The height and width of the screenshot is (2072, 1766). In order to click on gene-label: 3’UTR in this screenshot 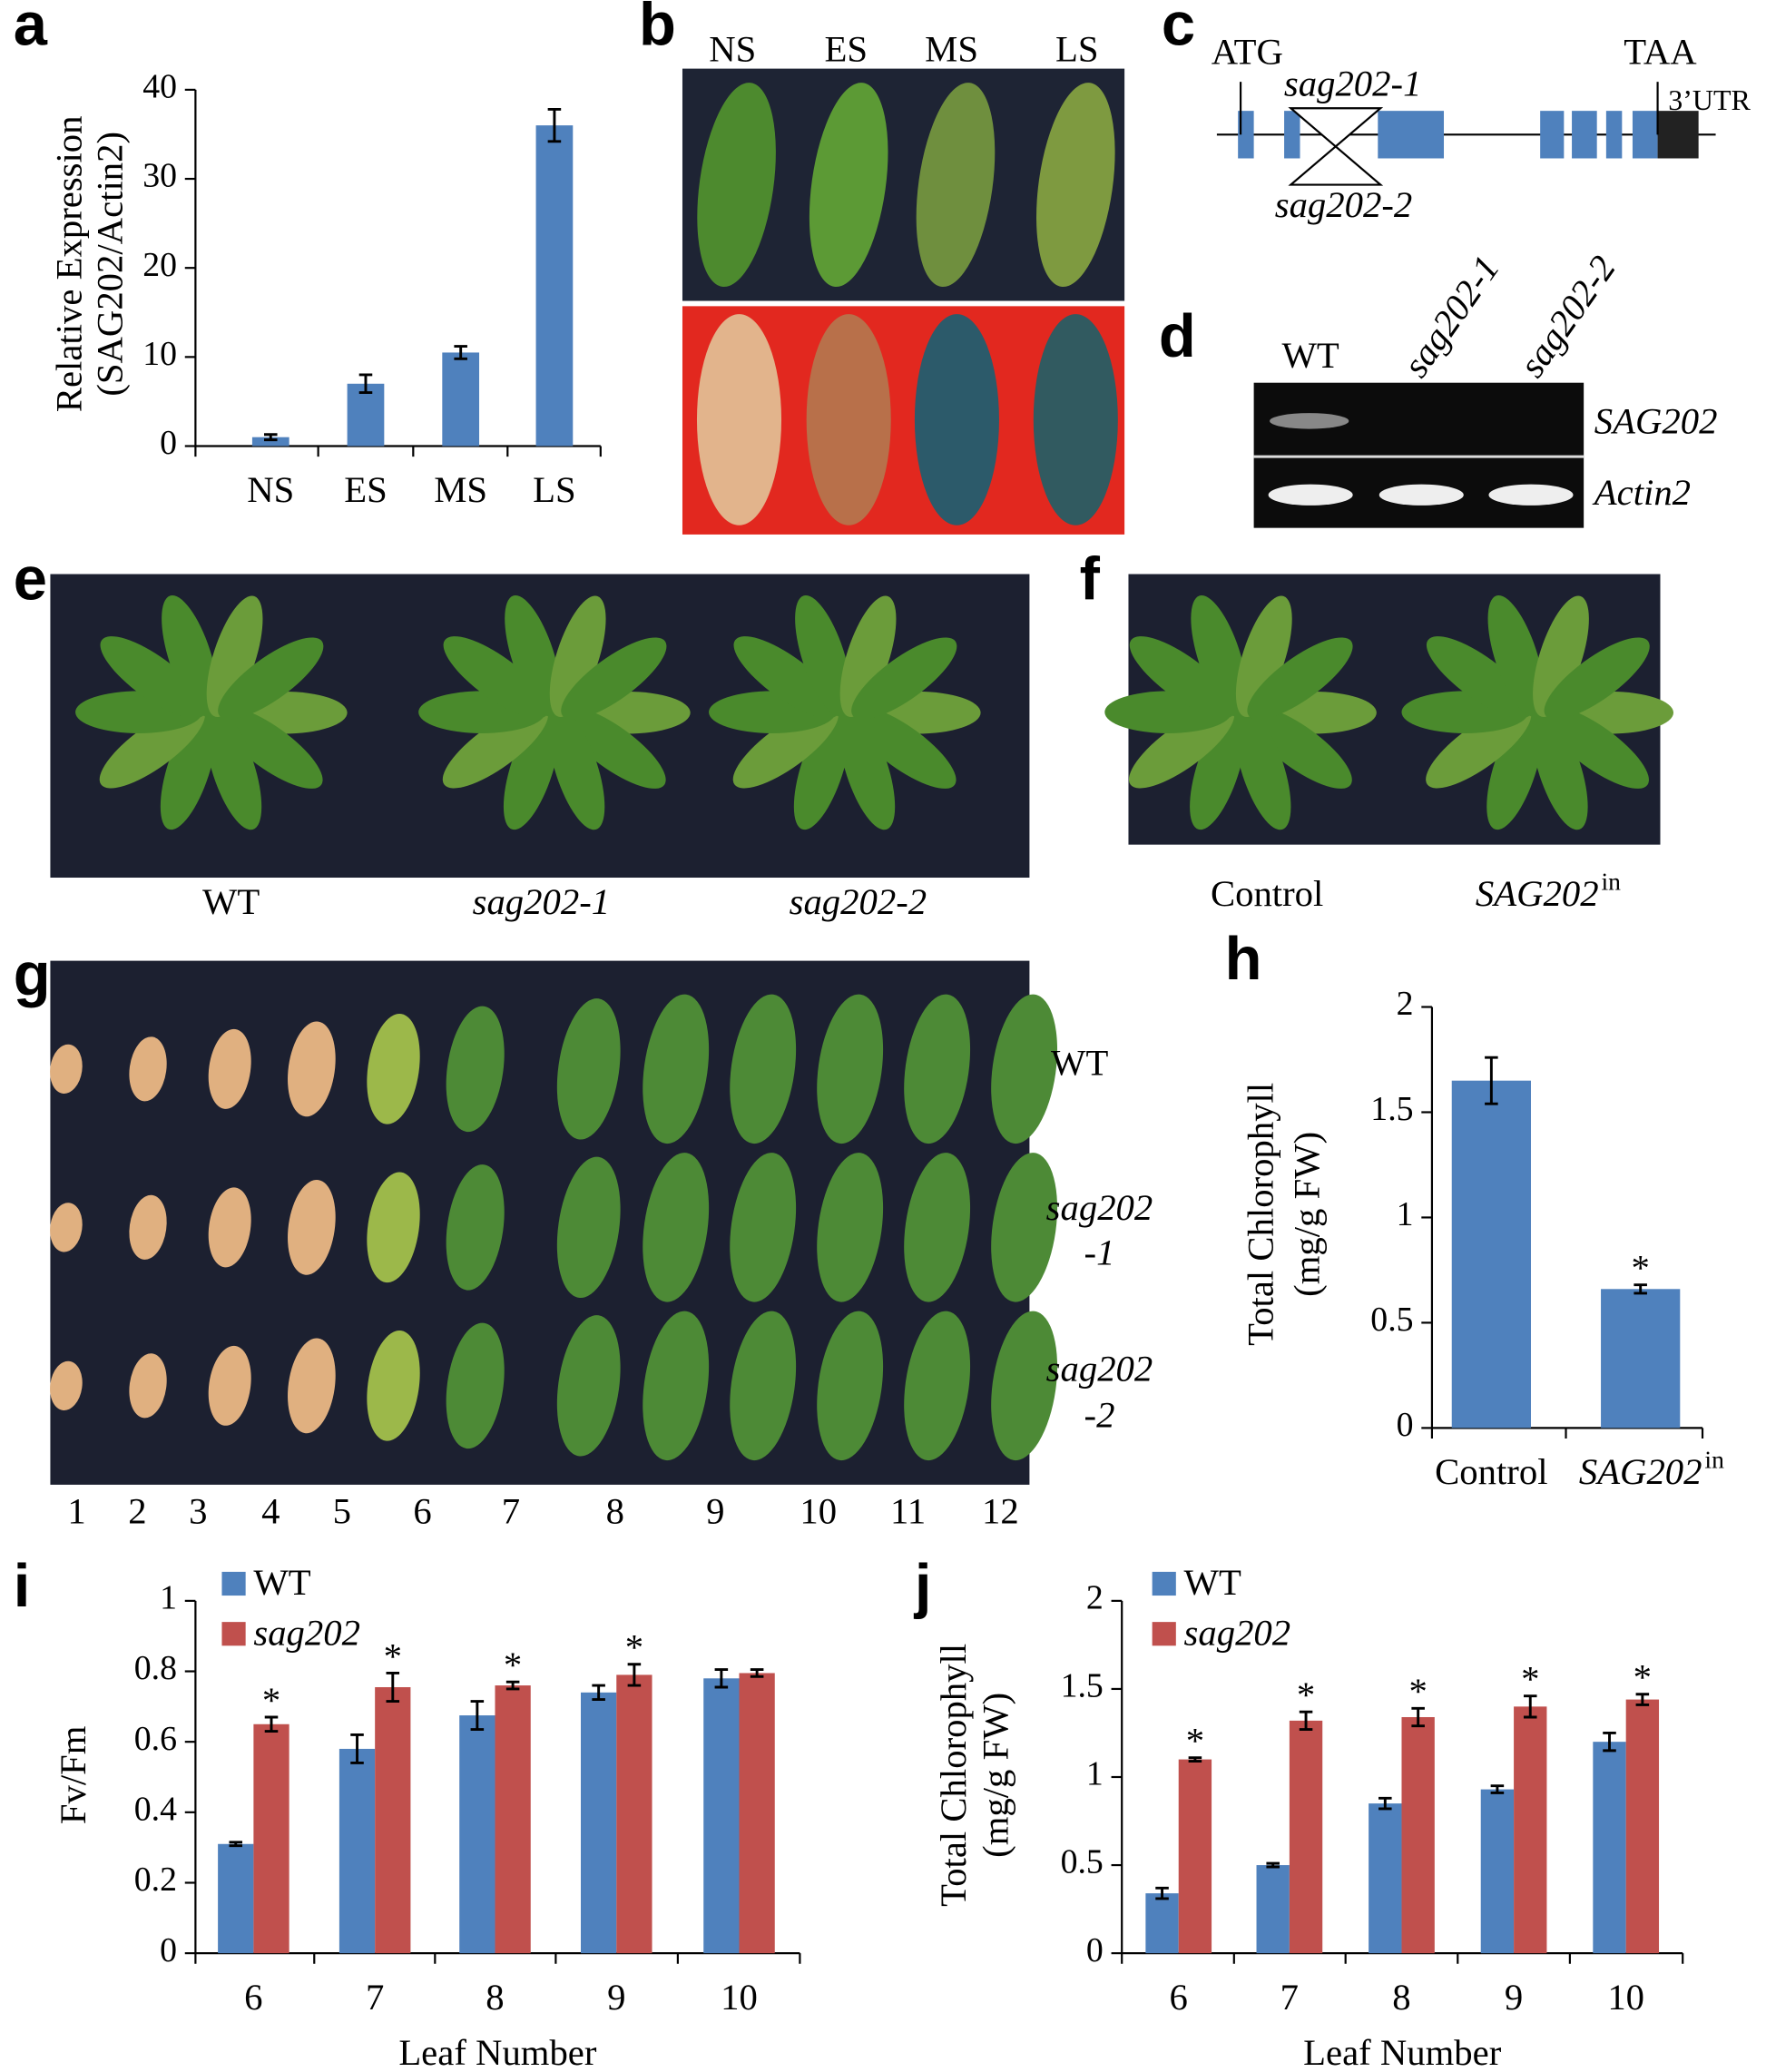, I will do `click(1709, 99)`.